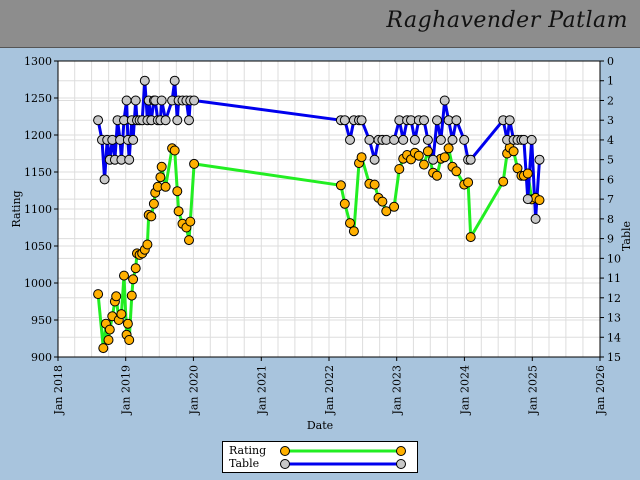  What do you see at coordinates (614, 318) in the screenshot?
I see `y-right-tick-label: 13` at bounding box center [614, 318].